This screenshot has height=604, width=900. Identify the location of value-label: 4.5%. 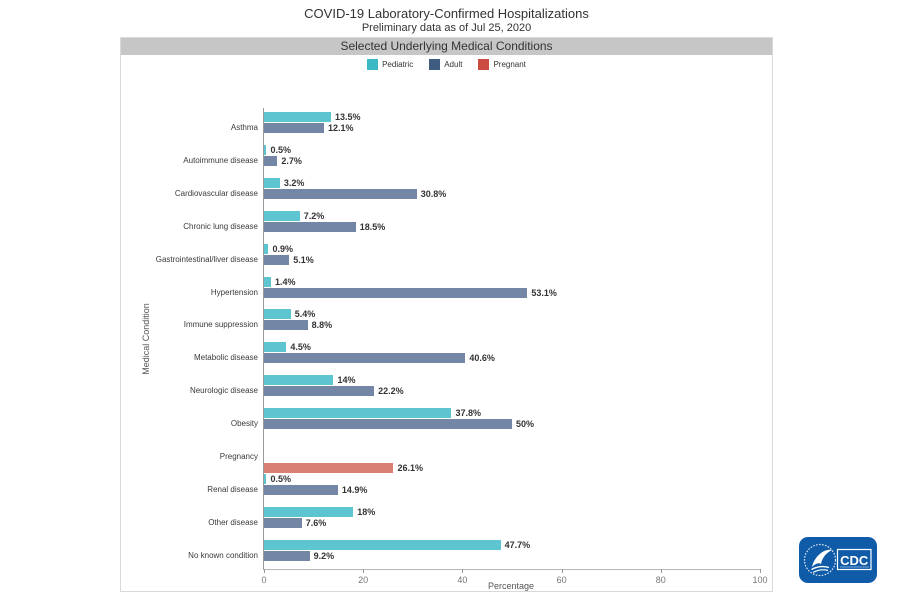
(300, 347).